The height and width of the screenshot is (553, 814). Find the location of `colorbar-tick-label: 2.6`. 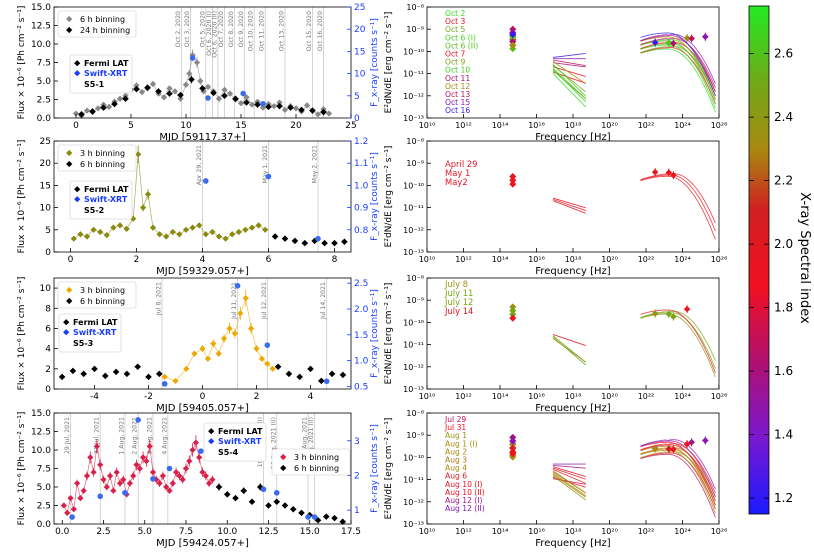

colorbar-tick-label: 2.6 is located at coordinates (783, 54).